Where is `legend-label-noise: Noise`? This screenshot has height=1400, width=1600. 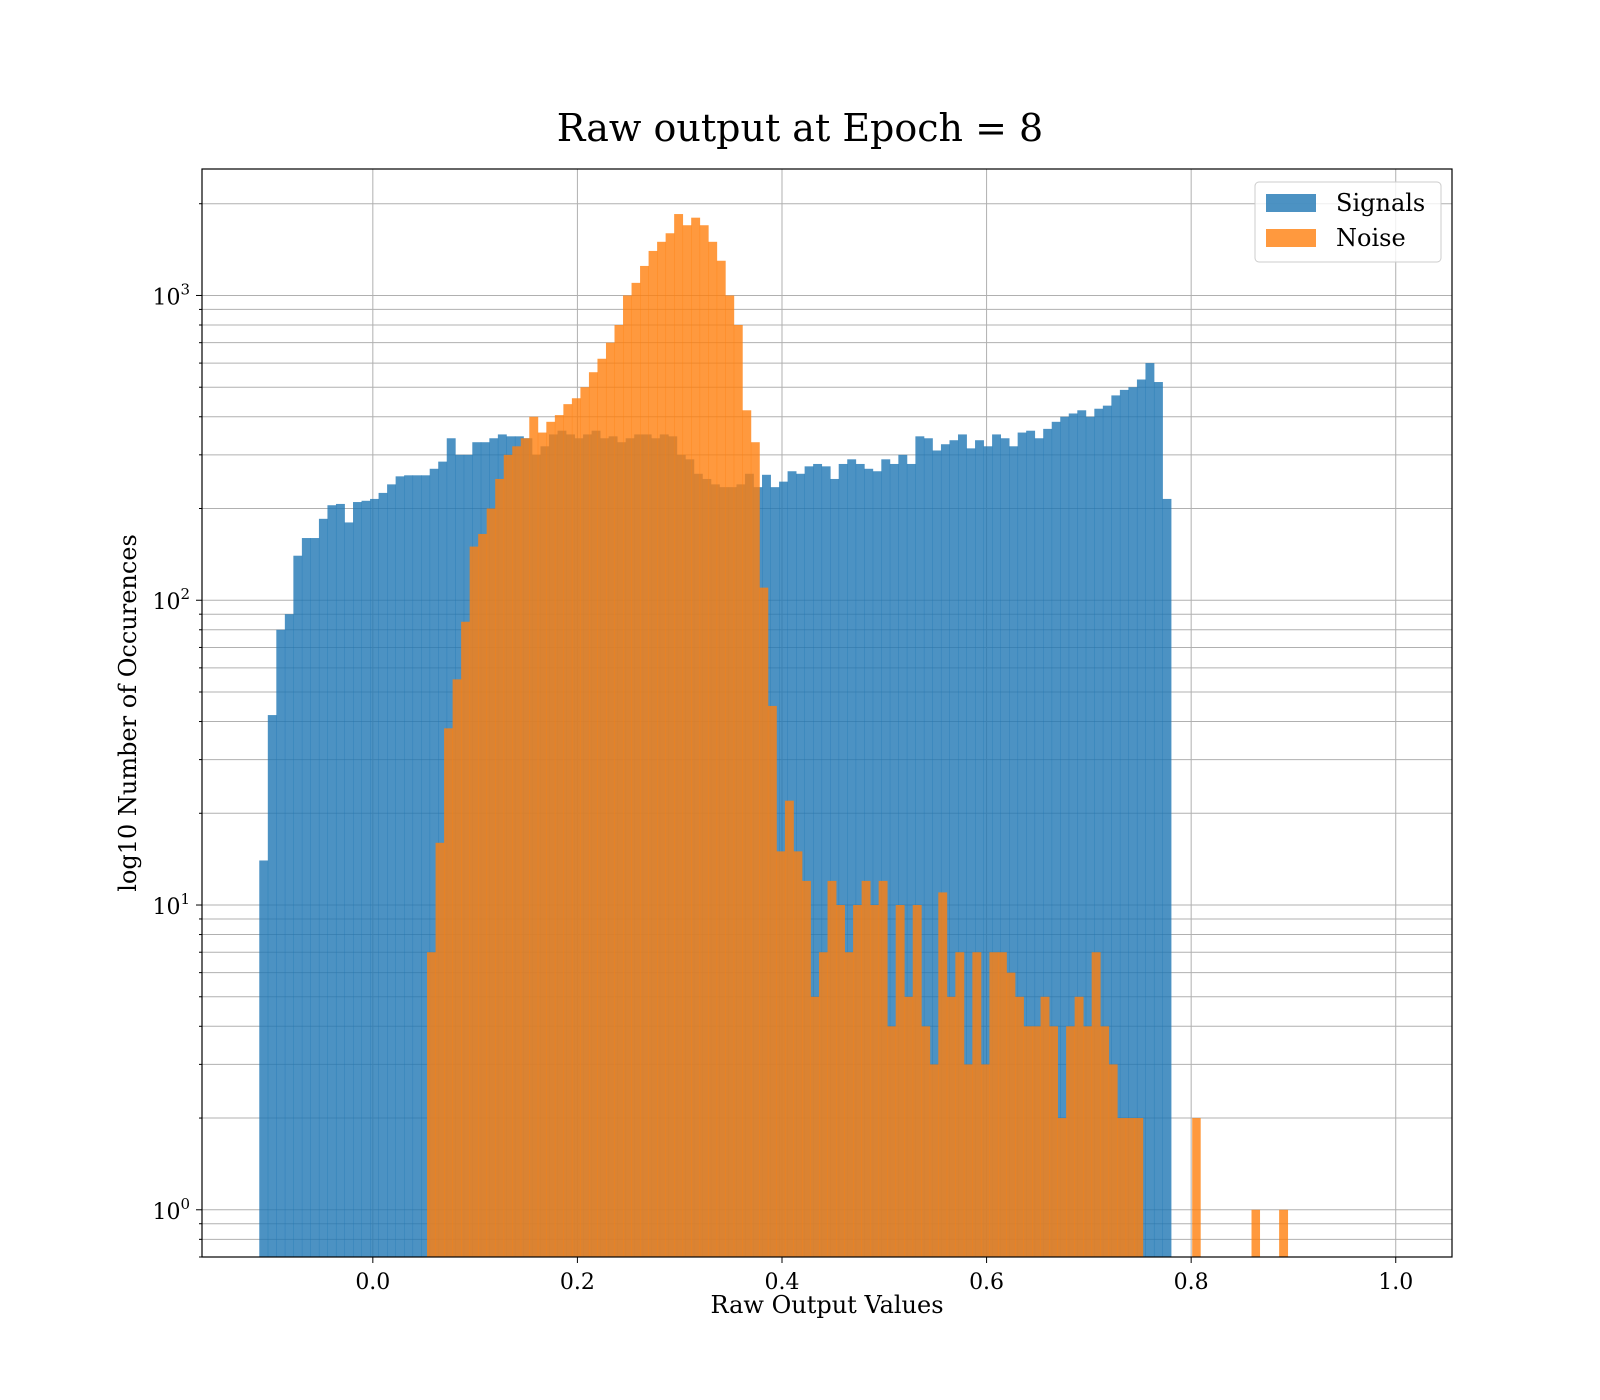
legend-label-noise: Noise is located at coordinates (1371, 238).